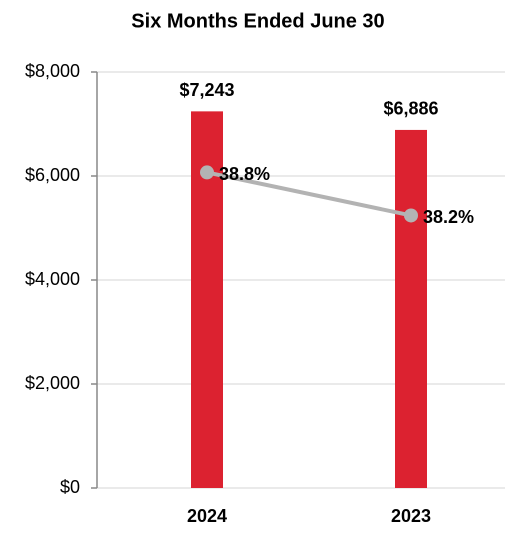  What do you see at coordinates (257, 21) in the screenshot?
I see `chart-title: Six Months Ended June 30` at bounding box center [257, 21].